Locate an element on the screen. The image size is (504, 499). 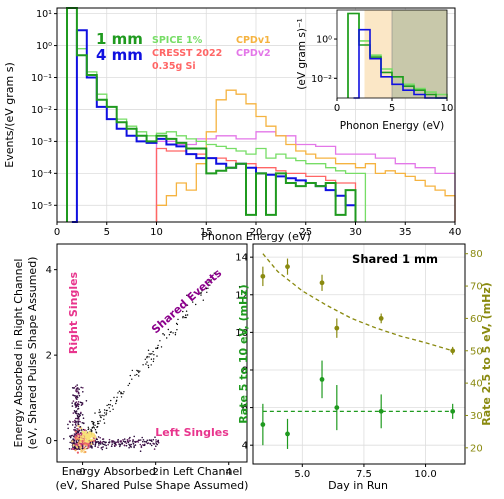
scatter-x-label: Energy Absorbed in Left Channel is located at coordinates (152, 471).